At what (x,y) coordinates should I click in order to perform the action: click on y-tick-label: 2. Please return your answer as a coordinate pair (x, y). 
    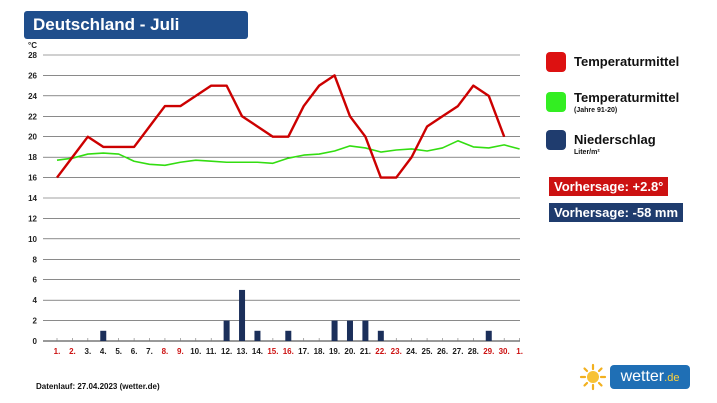
    Looking at the image, I should click on (35, 321).